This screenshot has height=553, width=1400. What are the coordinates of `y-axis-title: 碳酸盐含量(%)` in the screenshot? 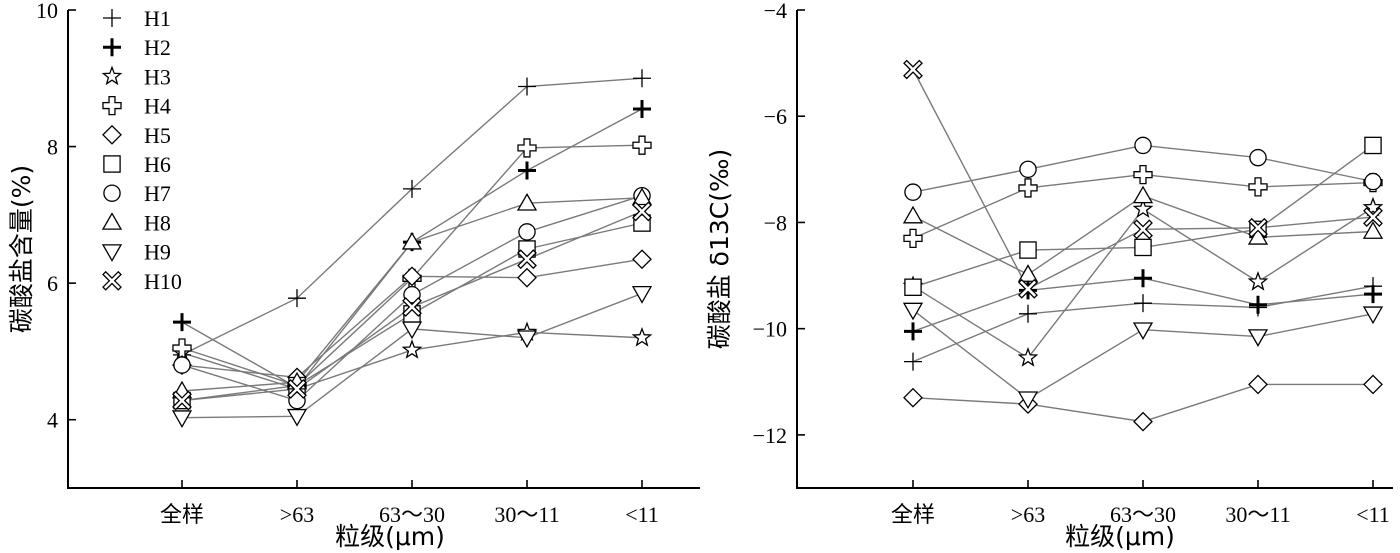 It's located at (21, 249).